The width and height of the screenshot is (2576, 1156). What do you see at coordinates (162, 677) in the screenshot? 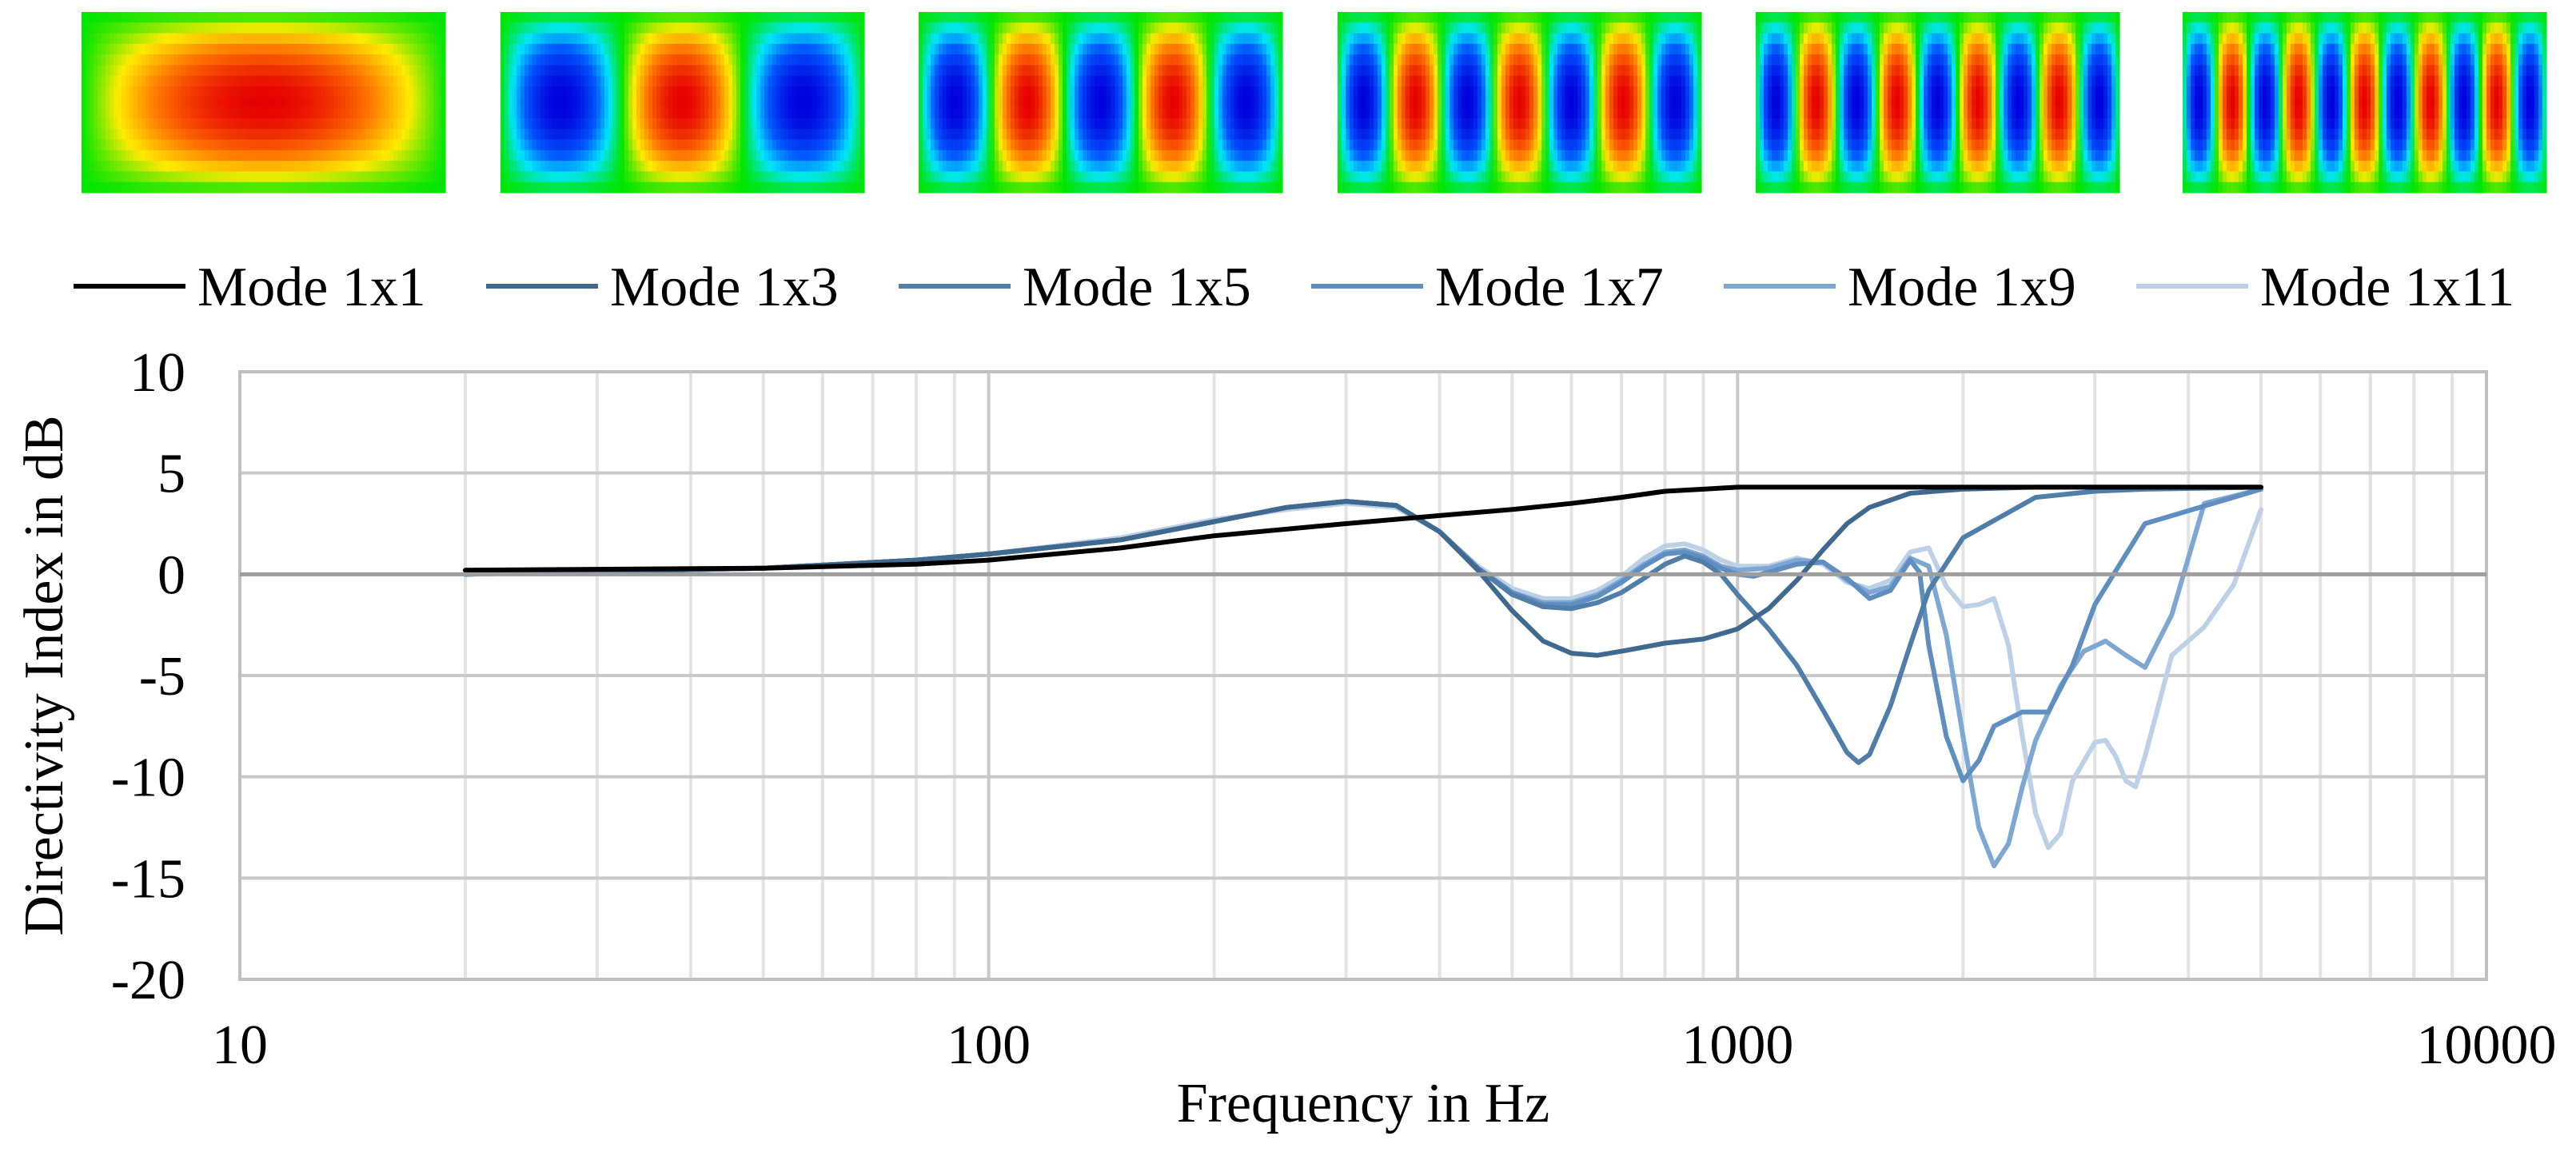
I see `y-tick-label: -5` at bounding box center [162, 677].